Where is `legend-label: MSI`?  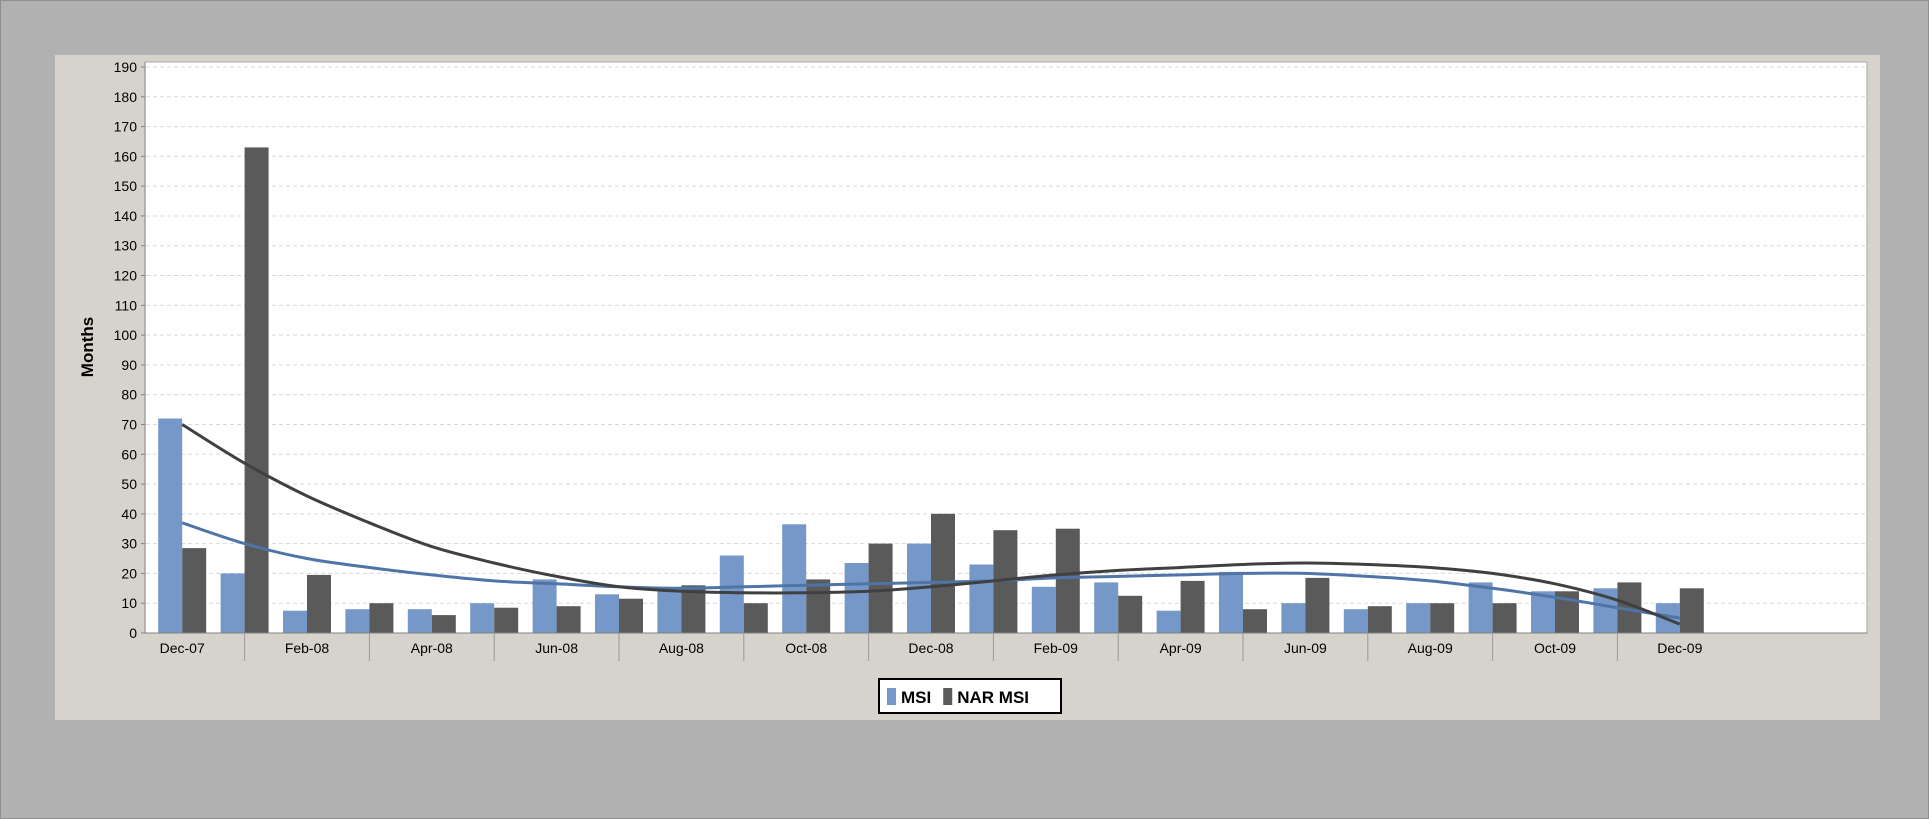 legend-label: MSI is located at coordinates (916, 697).